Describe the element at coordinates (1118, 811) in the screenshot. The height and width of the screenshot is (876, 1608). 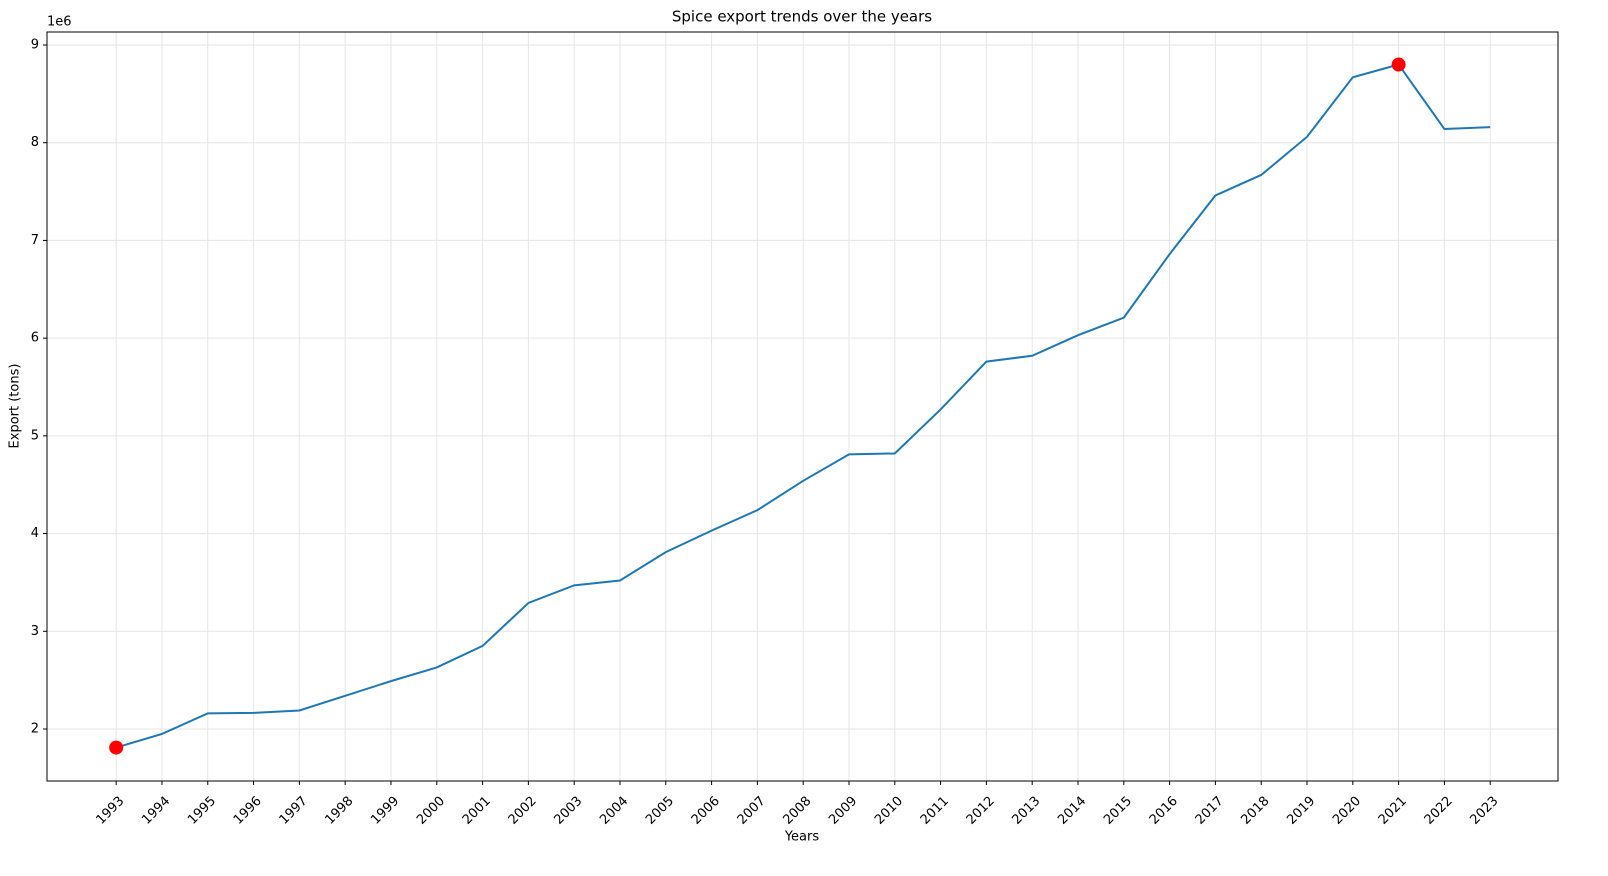
I see `x-tick-label: 2015` at that location.